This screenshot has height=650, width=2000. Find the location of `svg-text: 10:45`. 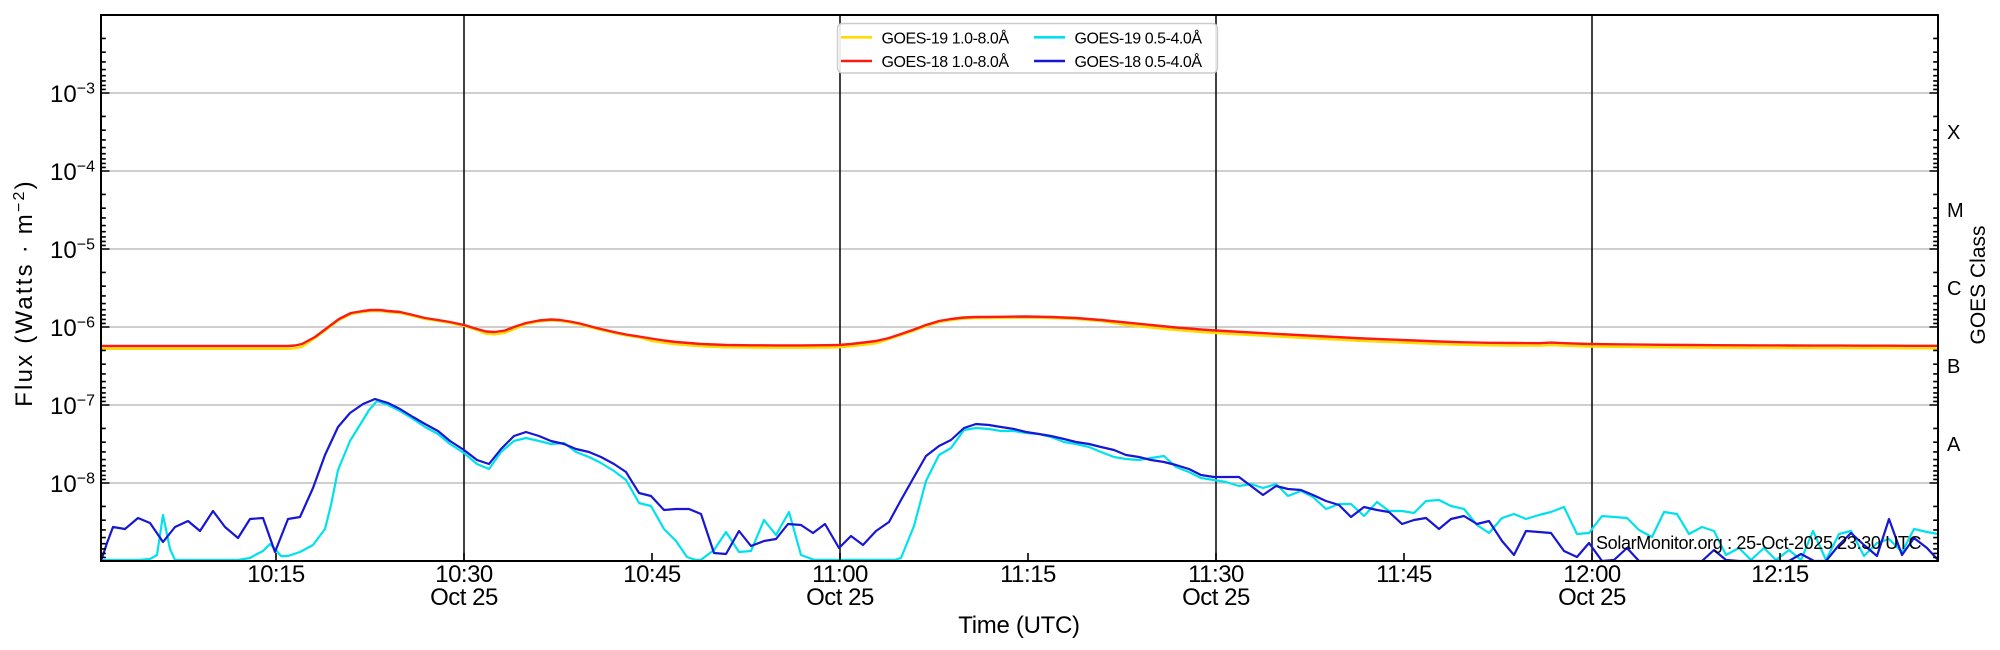

svg-text: 10:45 is located at coordinates (652, 574).